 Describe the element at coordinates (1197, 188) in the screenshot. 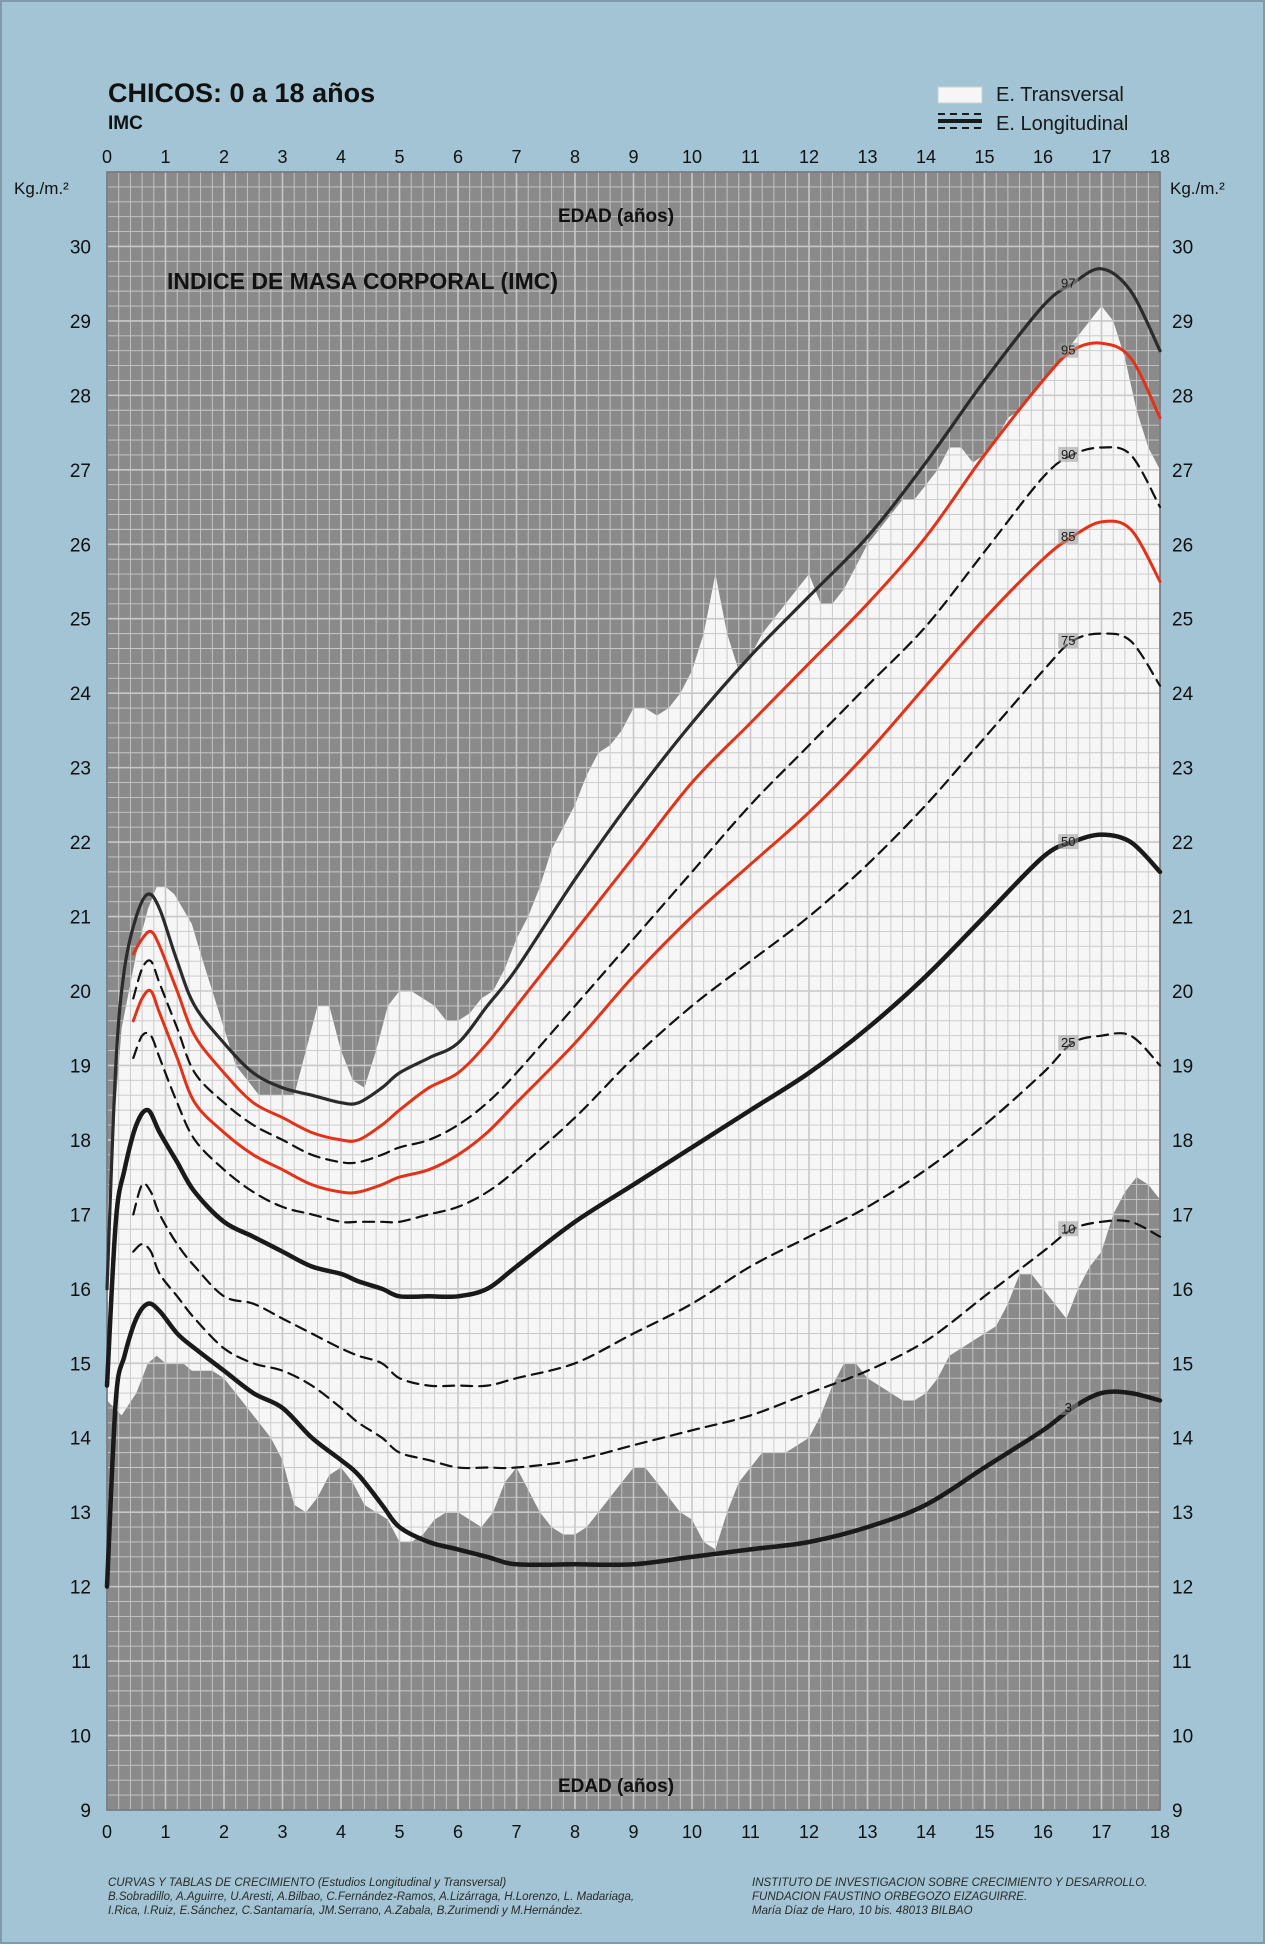

I see `y-axis-label-right: Kg./m.²` at that location.